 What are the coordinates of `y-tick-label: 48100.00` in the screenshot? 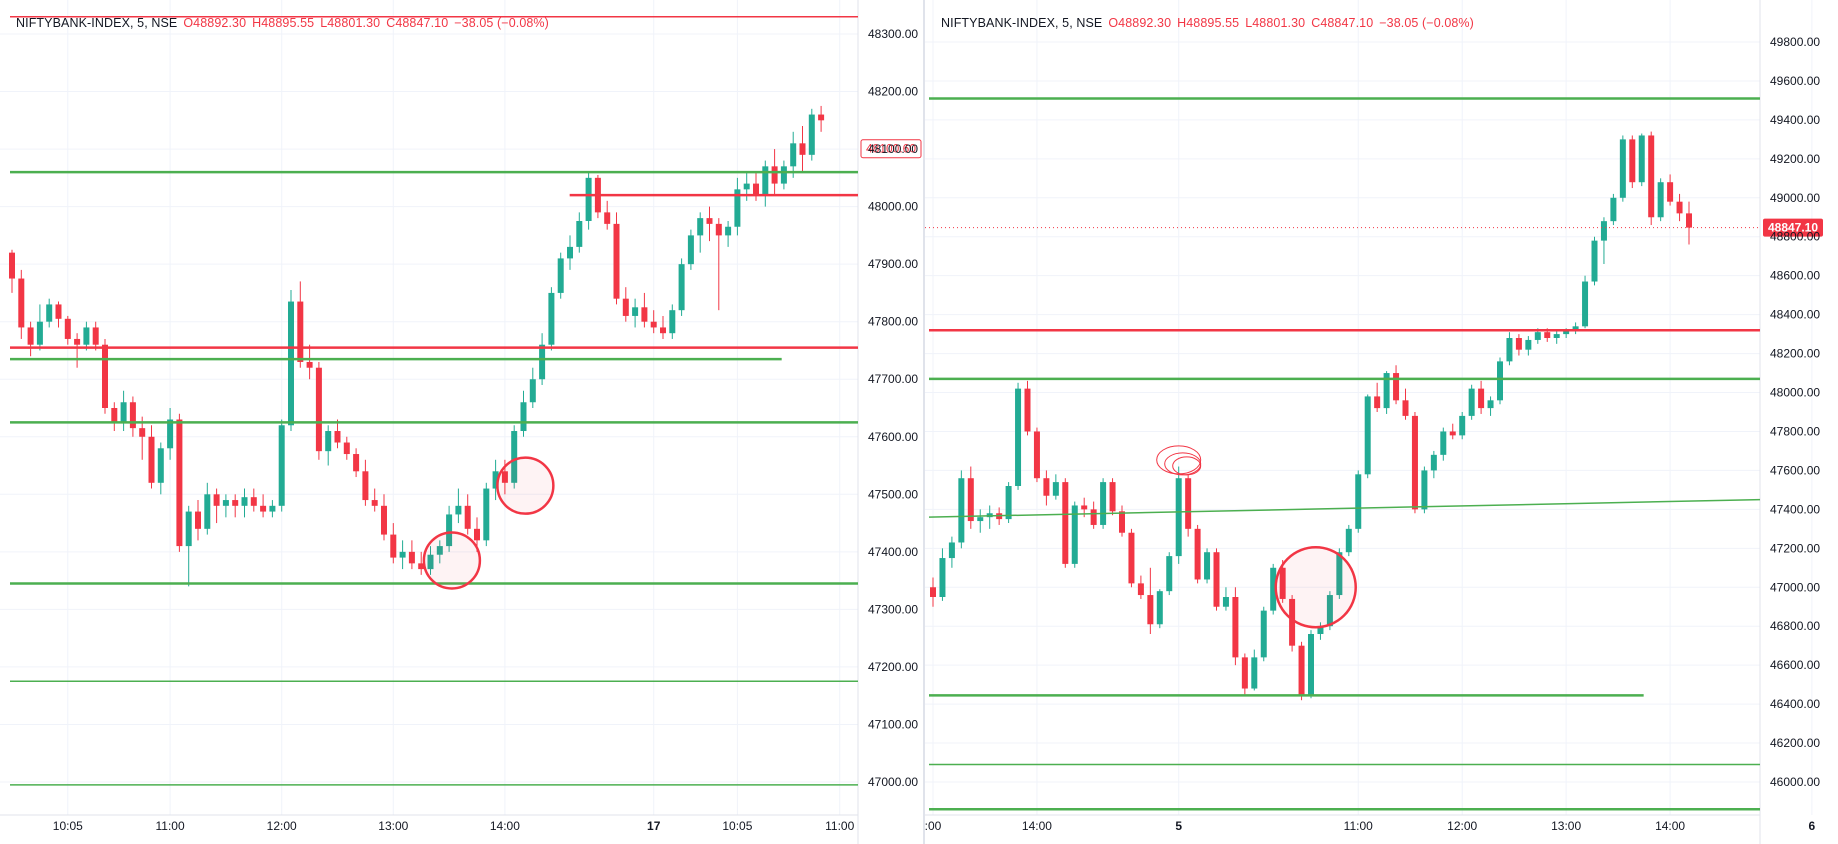 It's located at (893, 149).